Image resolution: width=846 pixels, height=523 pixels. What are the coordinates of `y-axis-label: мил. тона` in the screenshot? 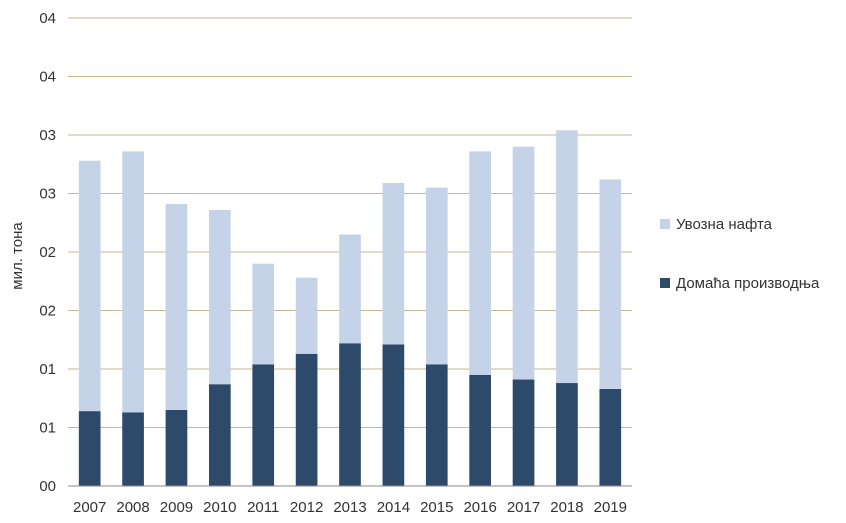 It's located at (17, 256).